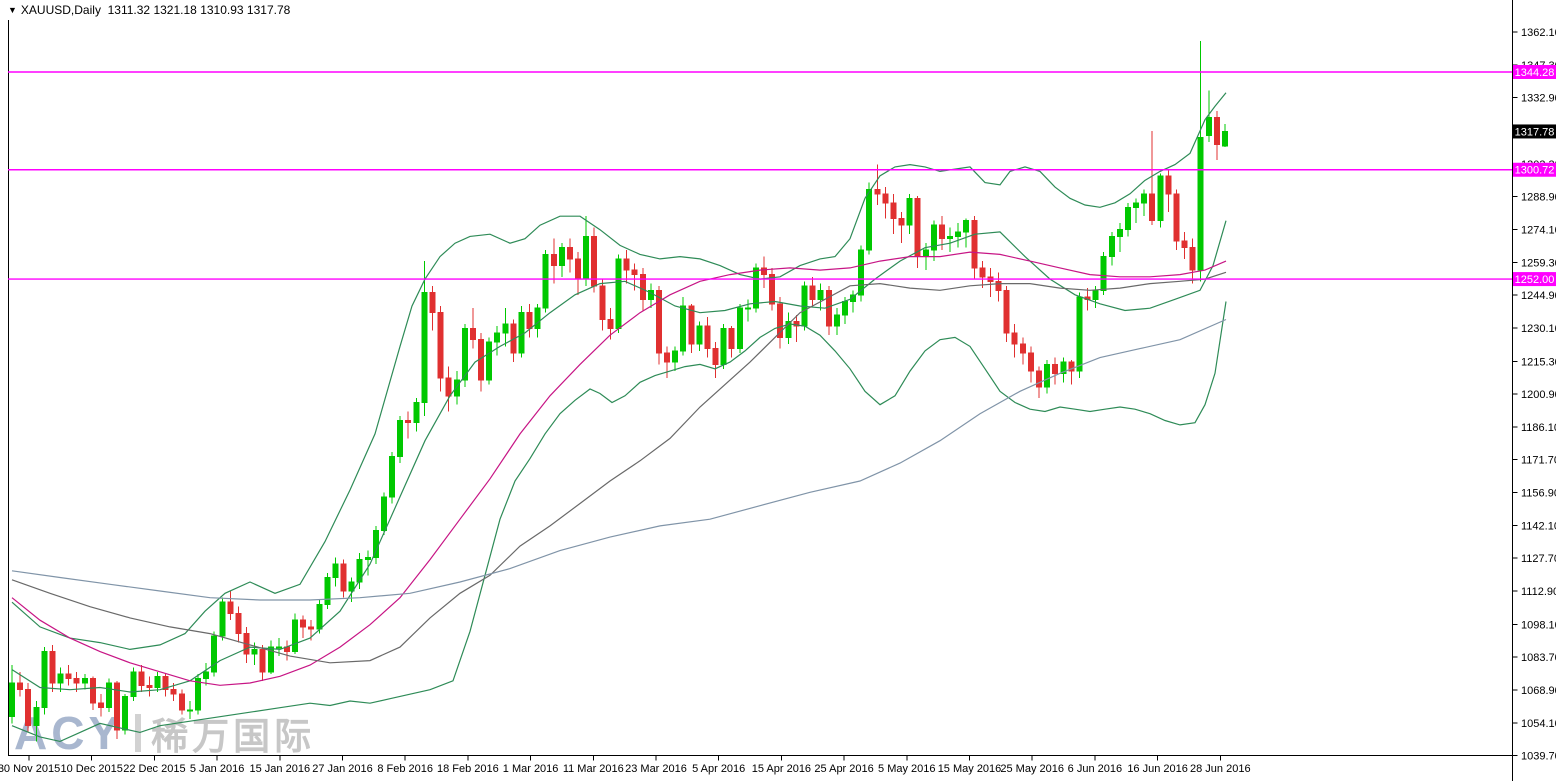 This screenshot has width=1556, height=781. I want to click on price-tick-label: 1142.10, so click(1538, 527).